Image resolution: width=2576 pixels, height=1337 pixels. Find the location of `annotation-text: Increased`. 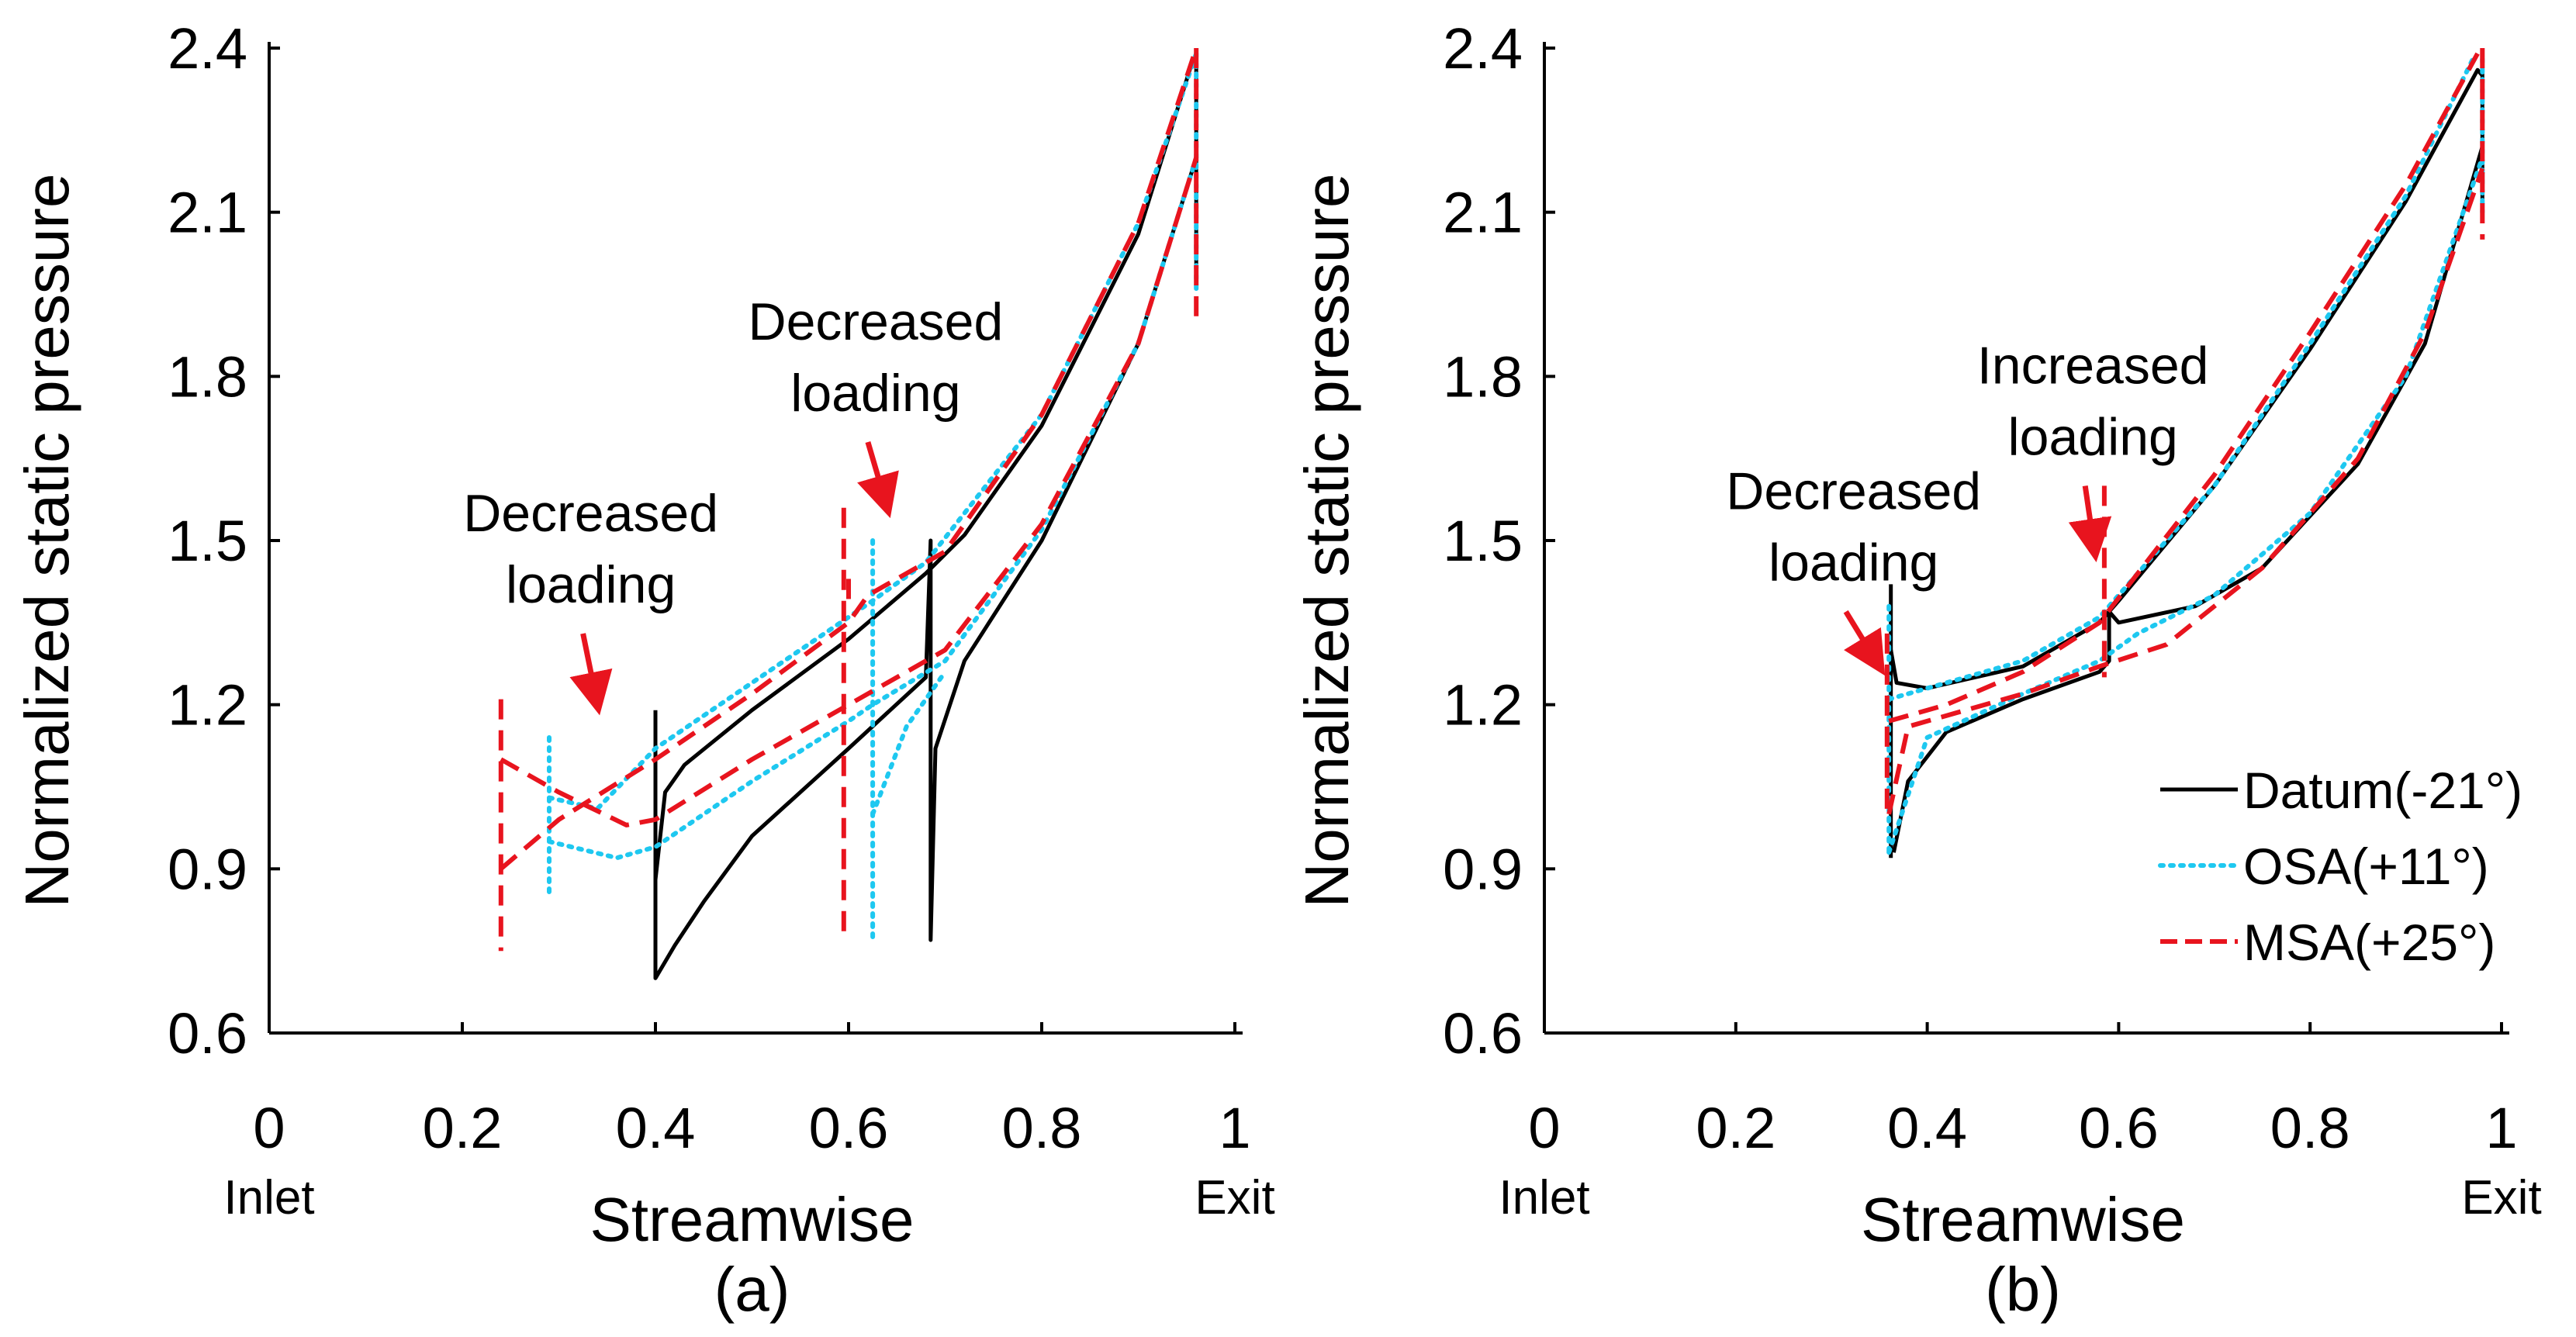

annotation-text: Increased is located at coordinates (2093, 365).